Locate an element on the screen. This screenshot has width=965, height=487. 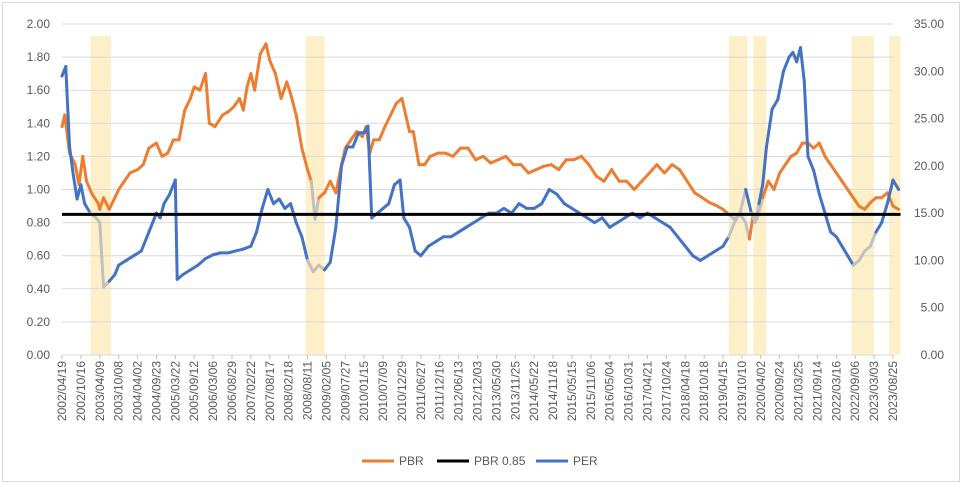
left-tick-label: 0.20 is located at coordinates (39, 322).